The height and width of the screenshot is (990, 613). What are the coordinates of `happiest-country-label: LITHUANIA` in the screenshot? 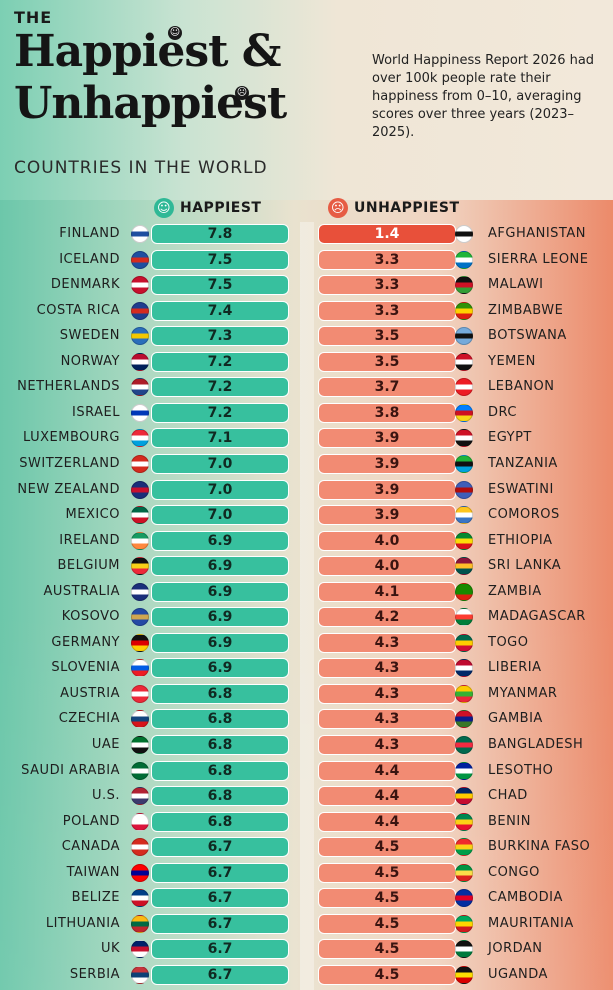 It's located at (82, 923).